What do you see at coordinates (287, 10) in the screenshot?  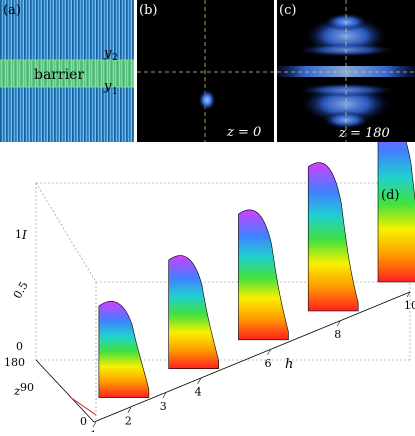 I see `panel-c-tag: (c)` at bounding box center [287, 10].